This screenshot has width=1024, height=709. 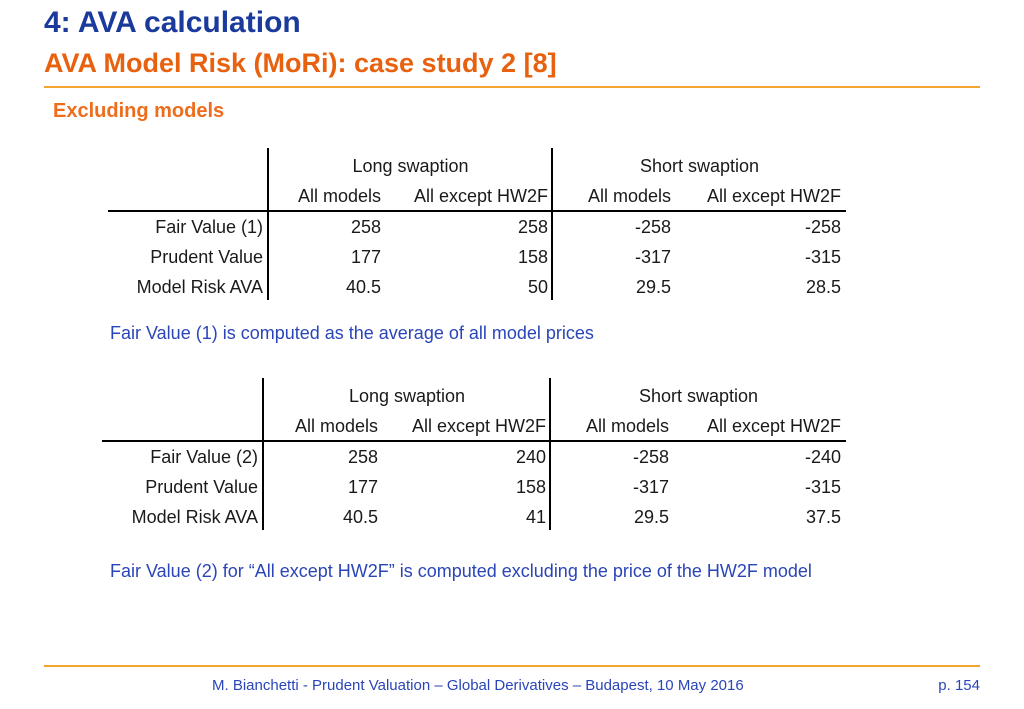 What do you see at coordinates (172, 22) in the screenshot?
I see `slide-title: 4: AVA calculation` at bounding box center [172, 22].